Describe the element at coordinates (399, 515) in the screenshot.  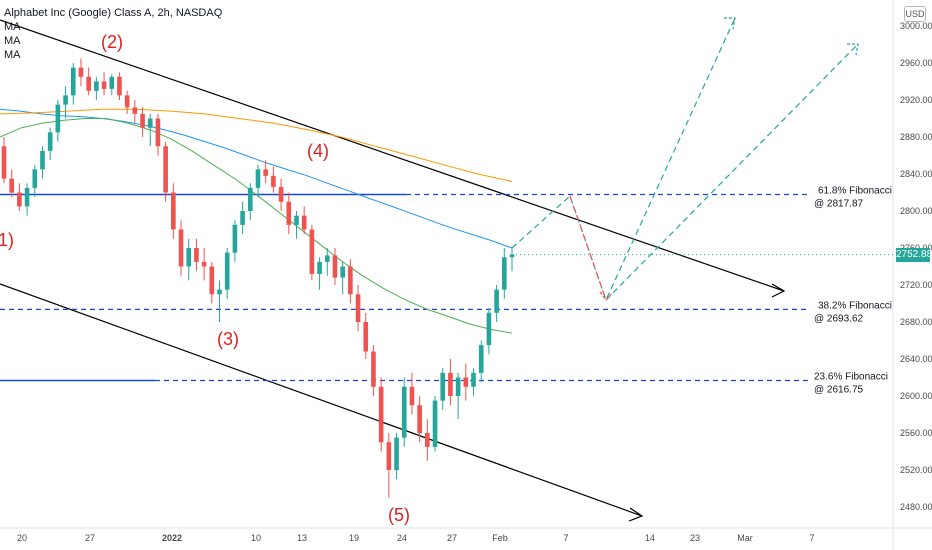
I see `wave-label: (5)` at that location.